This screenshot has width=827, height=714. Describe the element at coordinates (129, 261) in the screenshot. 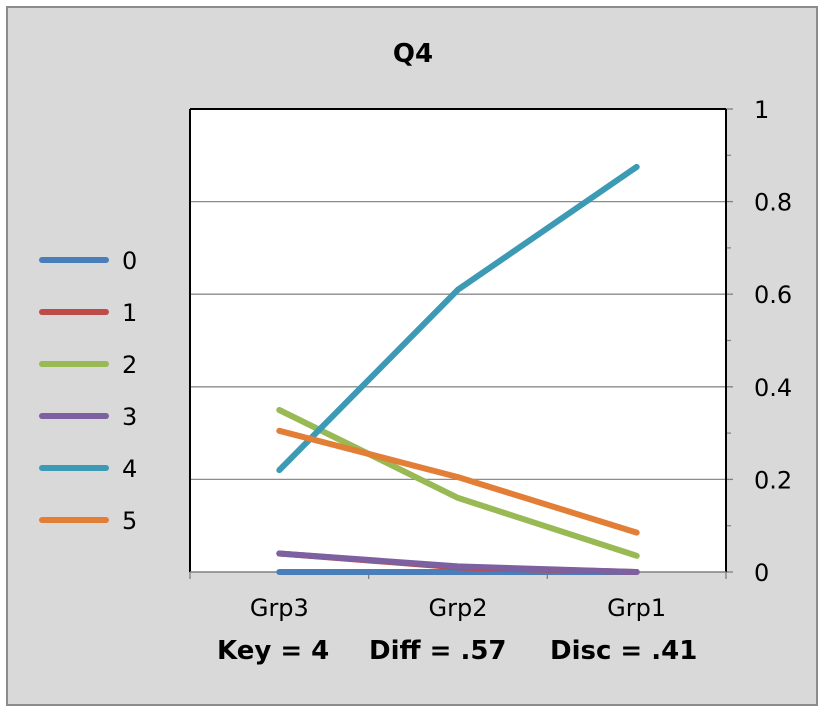

I see `legend-label: 0` at that location.